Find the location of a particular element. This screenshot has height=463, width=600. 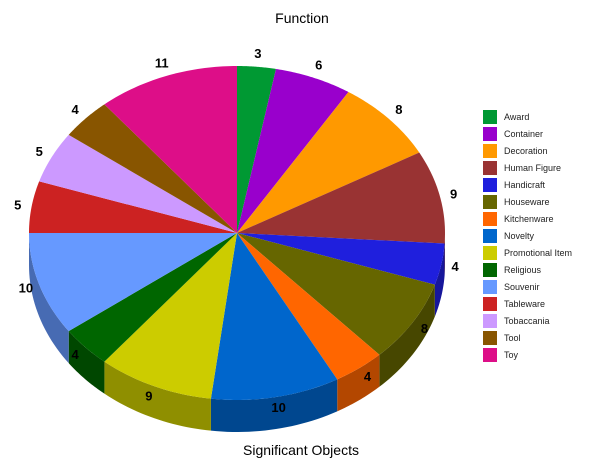

legend-item: Tableware is located at coordinates (527, 303).